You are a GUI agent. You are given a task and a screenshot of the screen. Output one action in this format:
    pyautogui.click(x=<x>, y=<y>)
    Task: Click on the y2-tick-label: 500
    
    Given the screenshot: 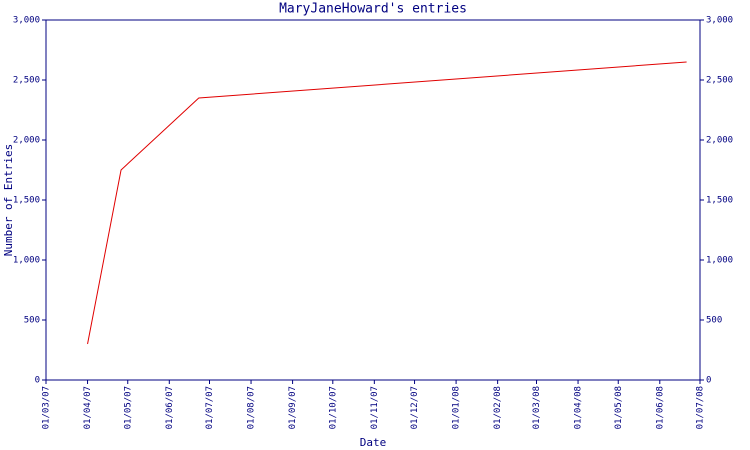 What is the action you would take?
    pyautogui.click(x=714, y=321)
    